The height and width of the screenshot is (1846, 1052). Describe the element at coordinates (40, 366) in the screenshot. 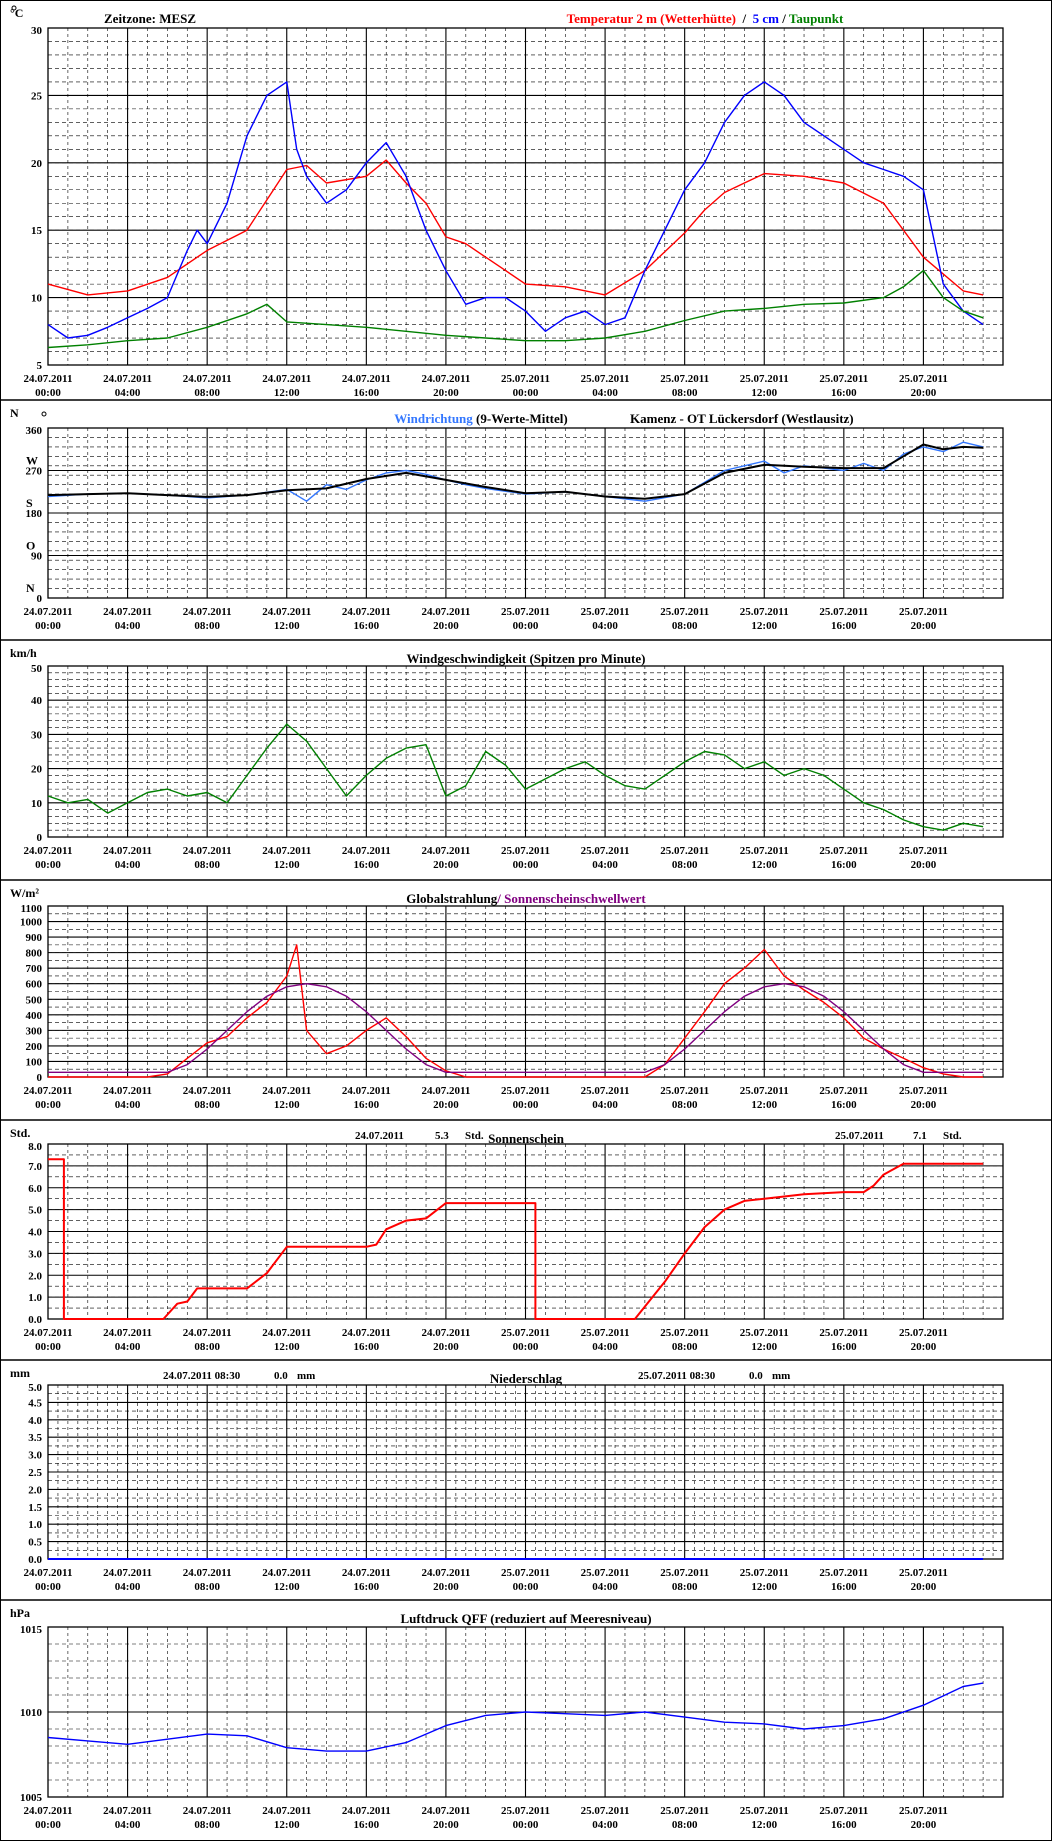

I see `y-tick-label: 5` at that location.